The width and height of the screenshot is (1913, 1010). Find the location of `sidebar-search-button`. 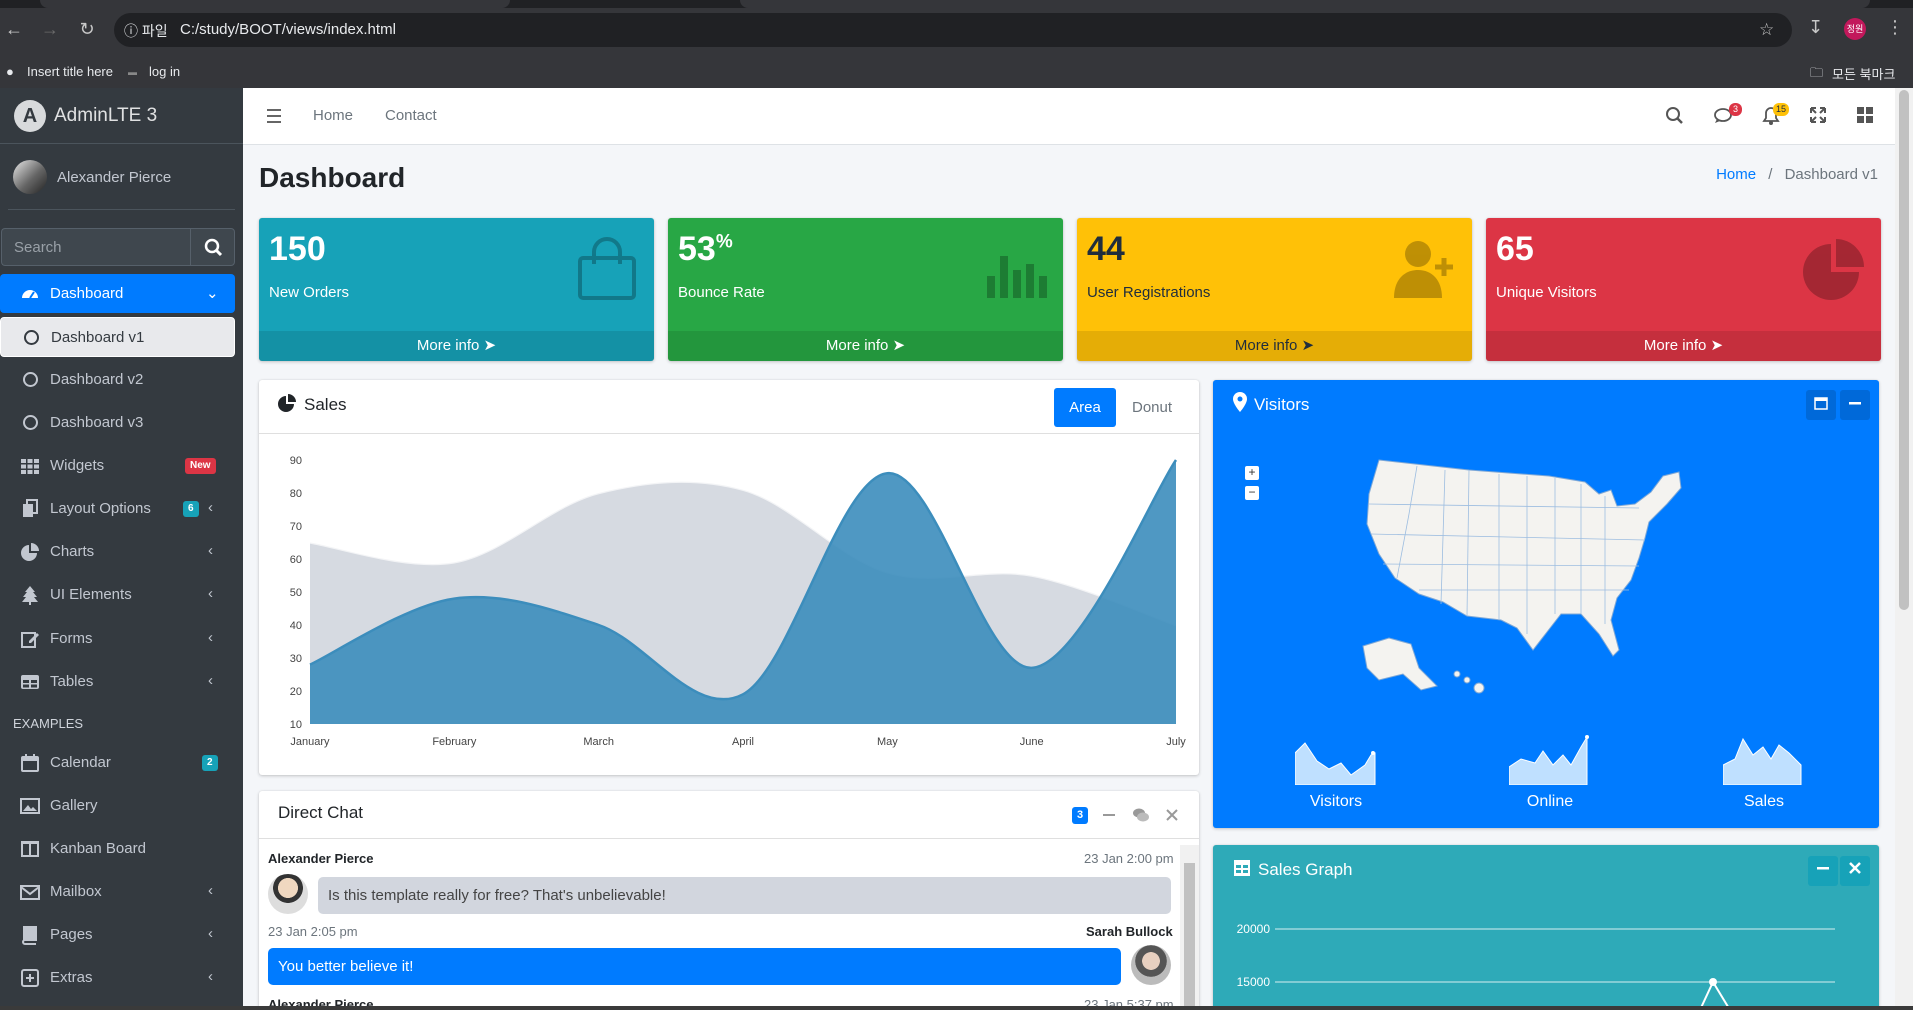

sidebar-search-button is located at coordinates (212, 247).